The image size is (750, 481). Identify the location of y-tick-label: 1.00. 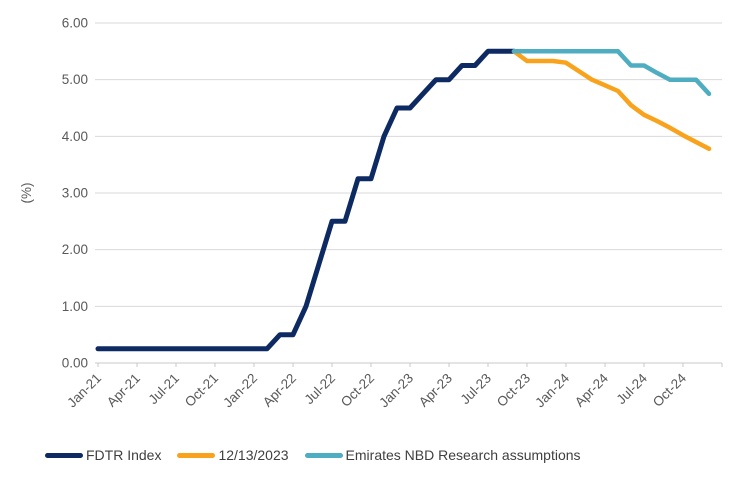
(75, 306).